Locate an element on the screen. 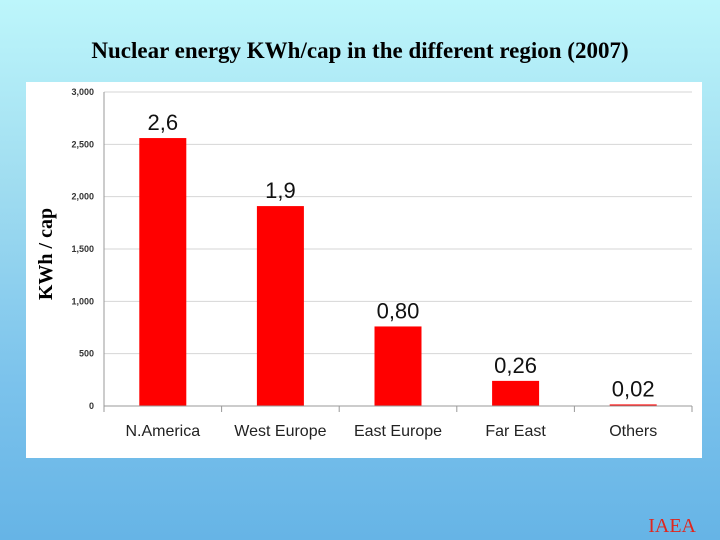  data-label: 2,6 is located at coordinates (163, 122).